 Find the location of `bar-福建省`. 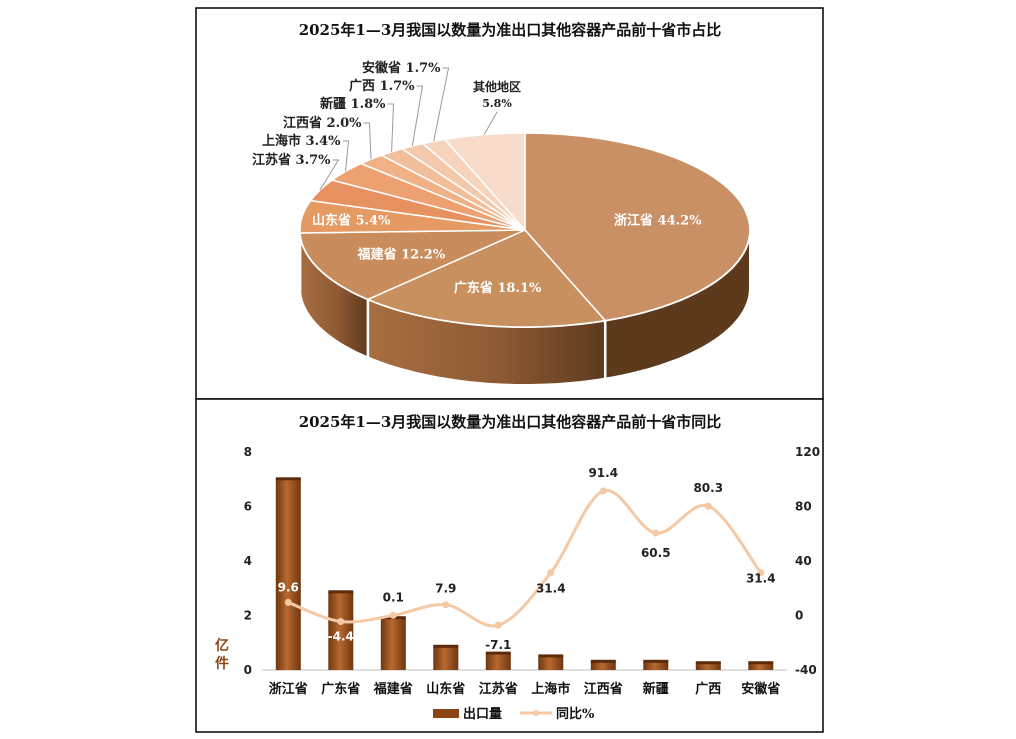

bar-福建省 is located at coordinates (393, 644).